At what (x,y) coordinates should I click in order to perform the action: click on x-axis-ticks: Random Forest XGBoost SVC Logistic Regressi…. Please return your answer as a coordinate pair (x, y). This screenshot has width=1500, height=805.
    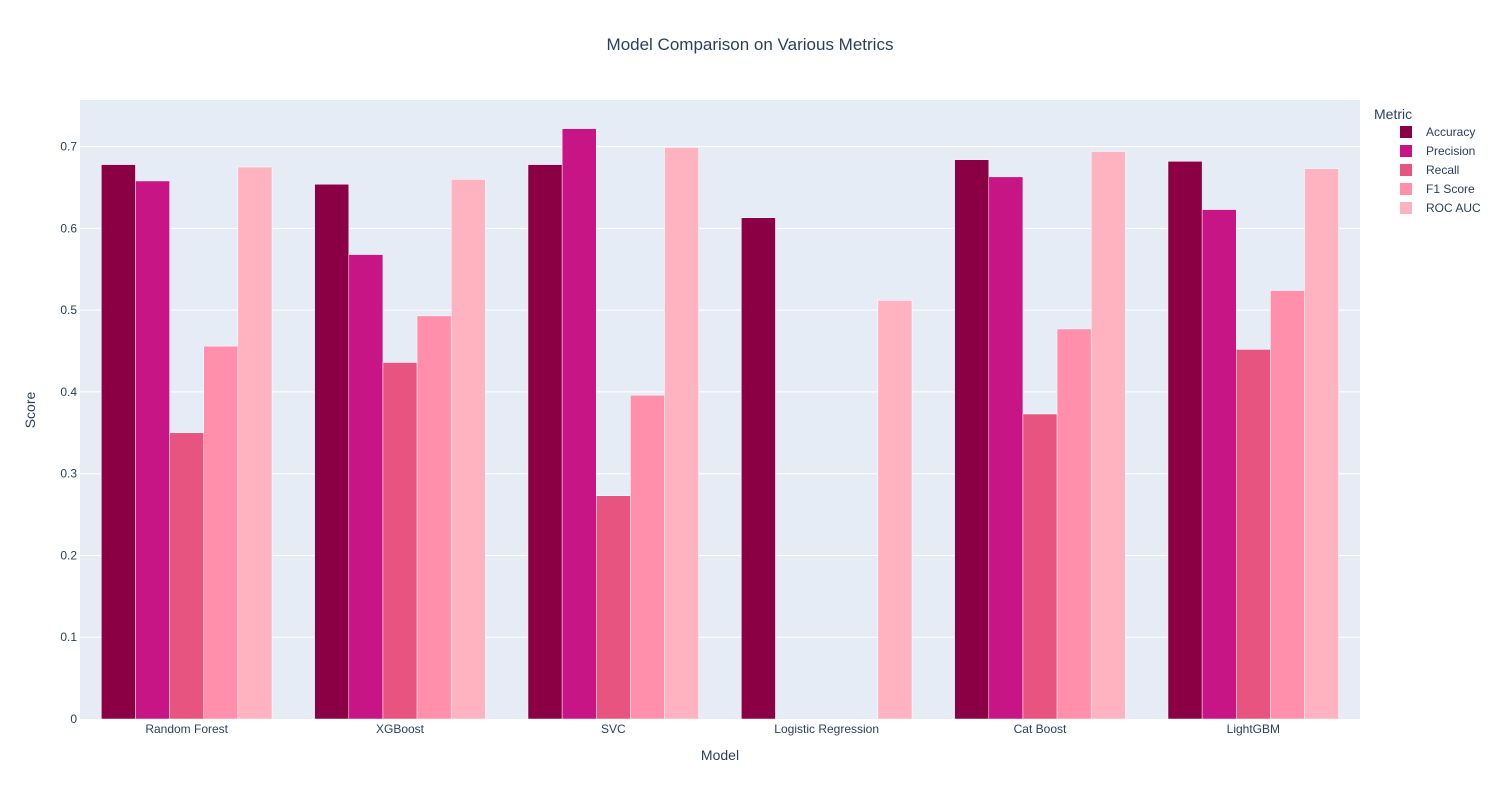
    Looking at the image, I should click on (712, 729).